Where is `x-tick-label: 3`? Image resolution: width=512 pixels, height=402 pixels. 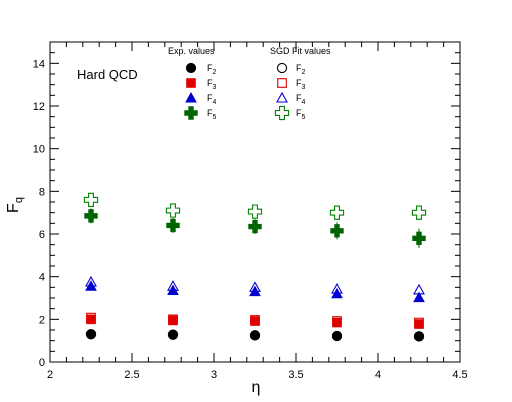
x-tick-label: 3 is located at coordinates (214, 375).